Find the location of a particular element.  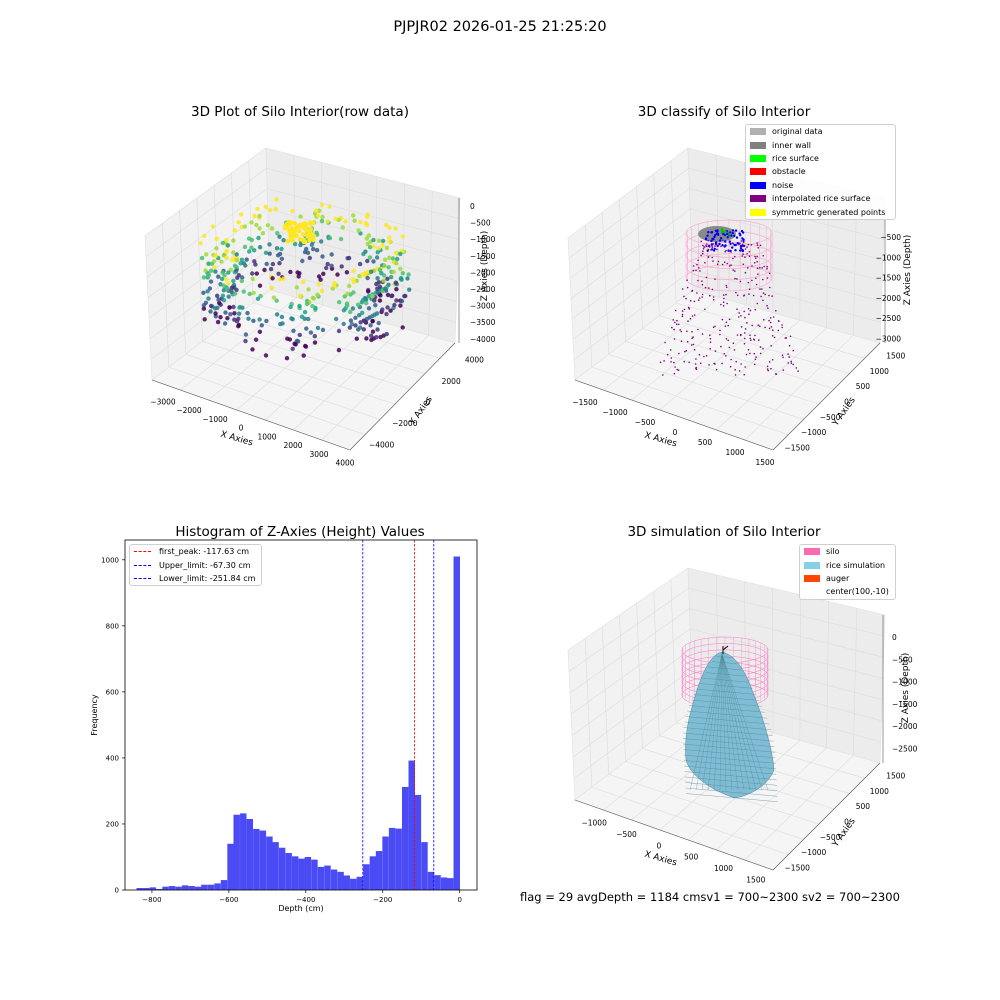

legend-label: rice simulation is located at coordinates (856, 565).